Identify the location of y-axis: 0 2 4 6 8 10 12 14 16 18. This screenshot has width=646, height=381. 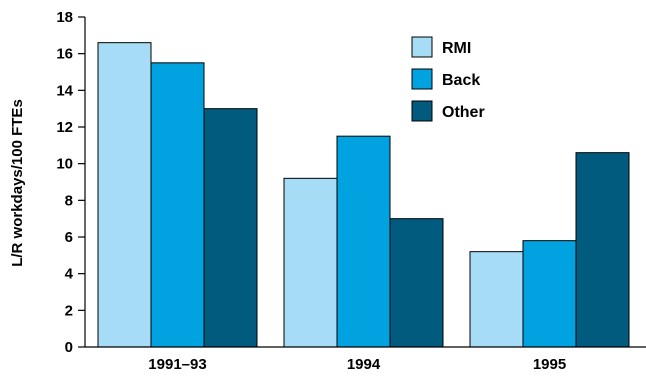
(71, 182).